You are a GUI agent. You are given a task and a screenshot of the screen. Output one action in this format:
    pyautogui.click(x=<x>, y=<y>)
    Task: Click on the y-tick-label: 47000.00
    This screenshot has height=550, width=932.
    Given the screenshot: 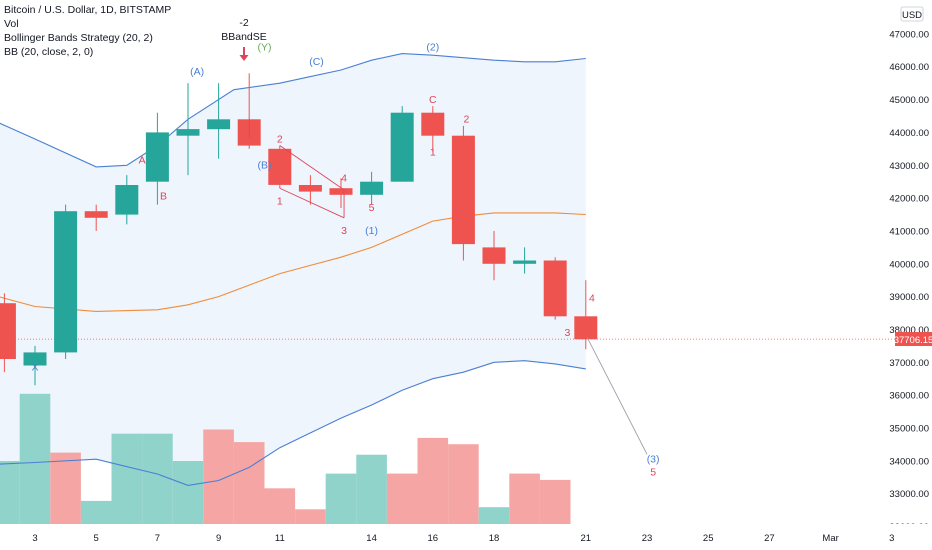 What is the action you would take?
    pyautogui.click(x=909, y=34)
    